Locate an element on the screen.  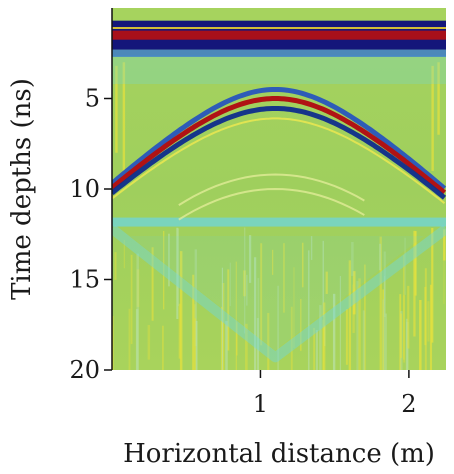
direct-wave-red-band is located at coordinates (279, 35).